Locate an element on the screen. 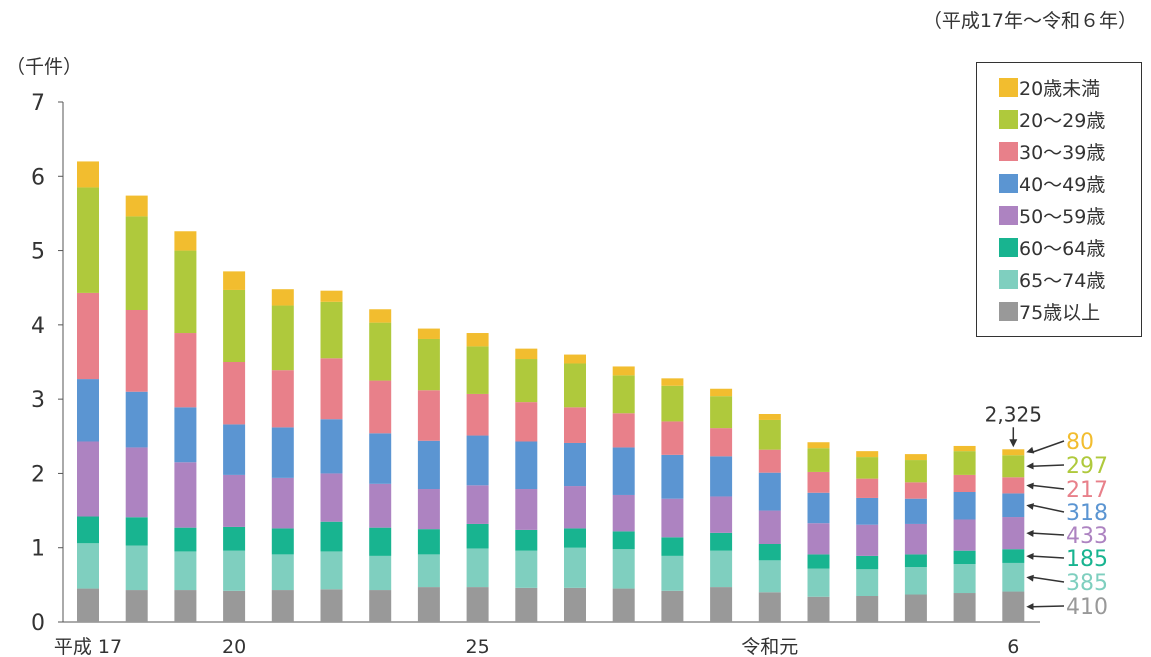  segment-value-label: 297 is located at coordinates (1087, 466).